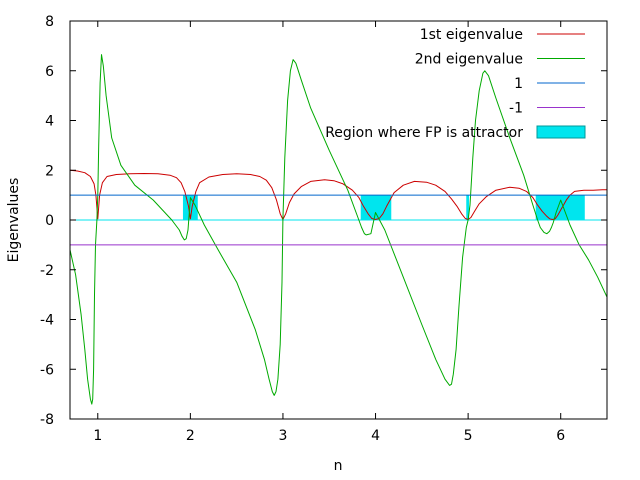 This screenshot has height=480, width=640. What do you see at coordinates (49, 72) in the screenshot?
I see `y-tick-label: 6` at bounding box center [49, 72].